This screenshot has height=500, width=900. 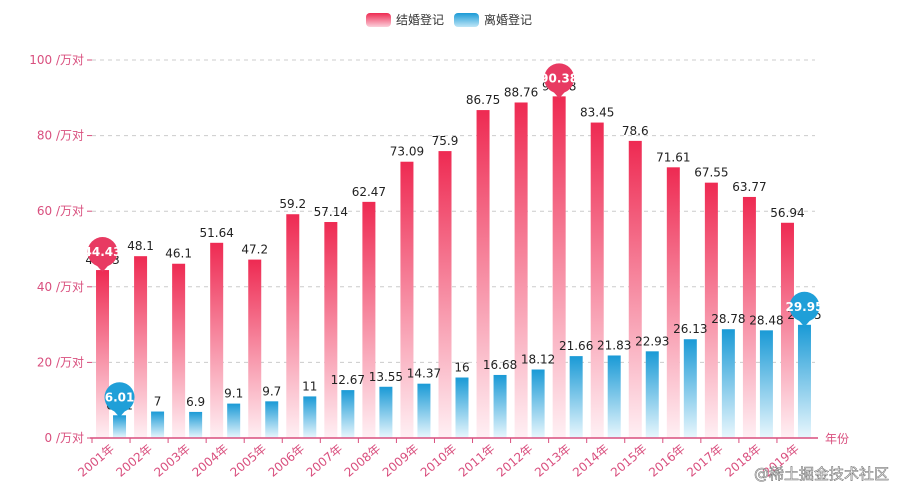 What do you see at coordinates (60, 287) in the screenshot?
I see `y-tick-label: 40 /万对` at bounding box center [60, 287].